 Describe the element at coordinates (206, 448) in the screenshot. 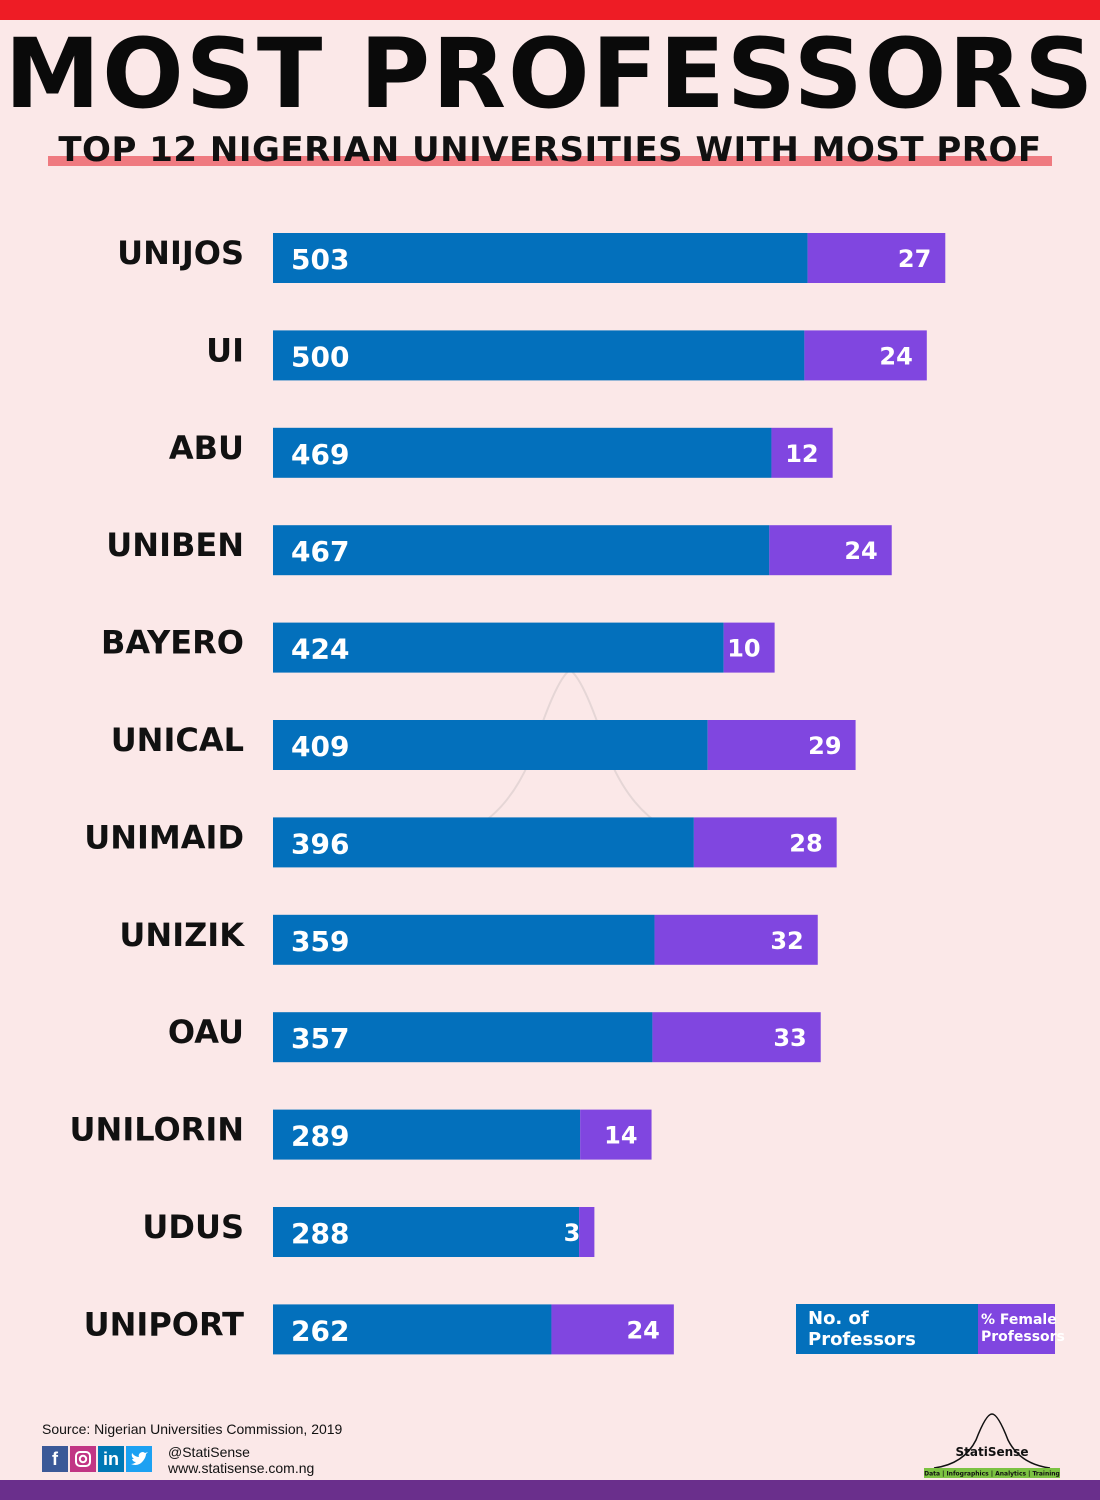

I see `category-label: ABU` at that location.